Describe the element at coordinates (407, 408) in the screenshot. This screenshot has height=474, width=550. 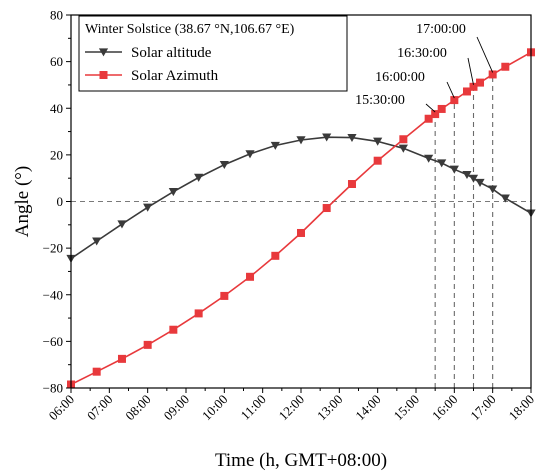
I see `x-tick-label: 15:00` at that location.